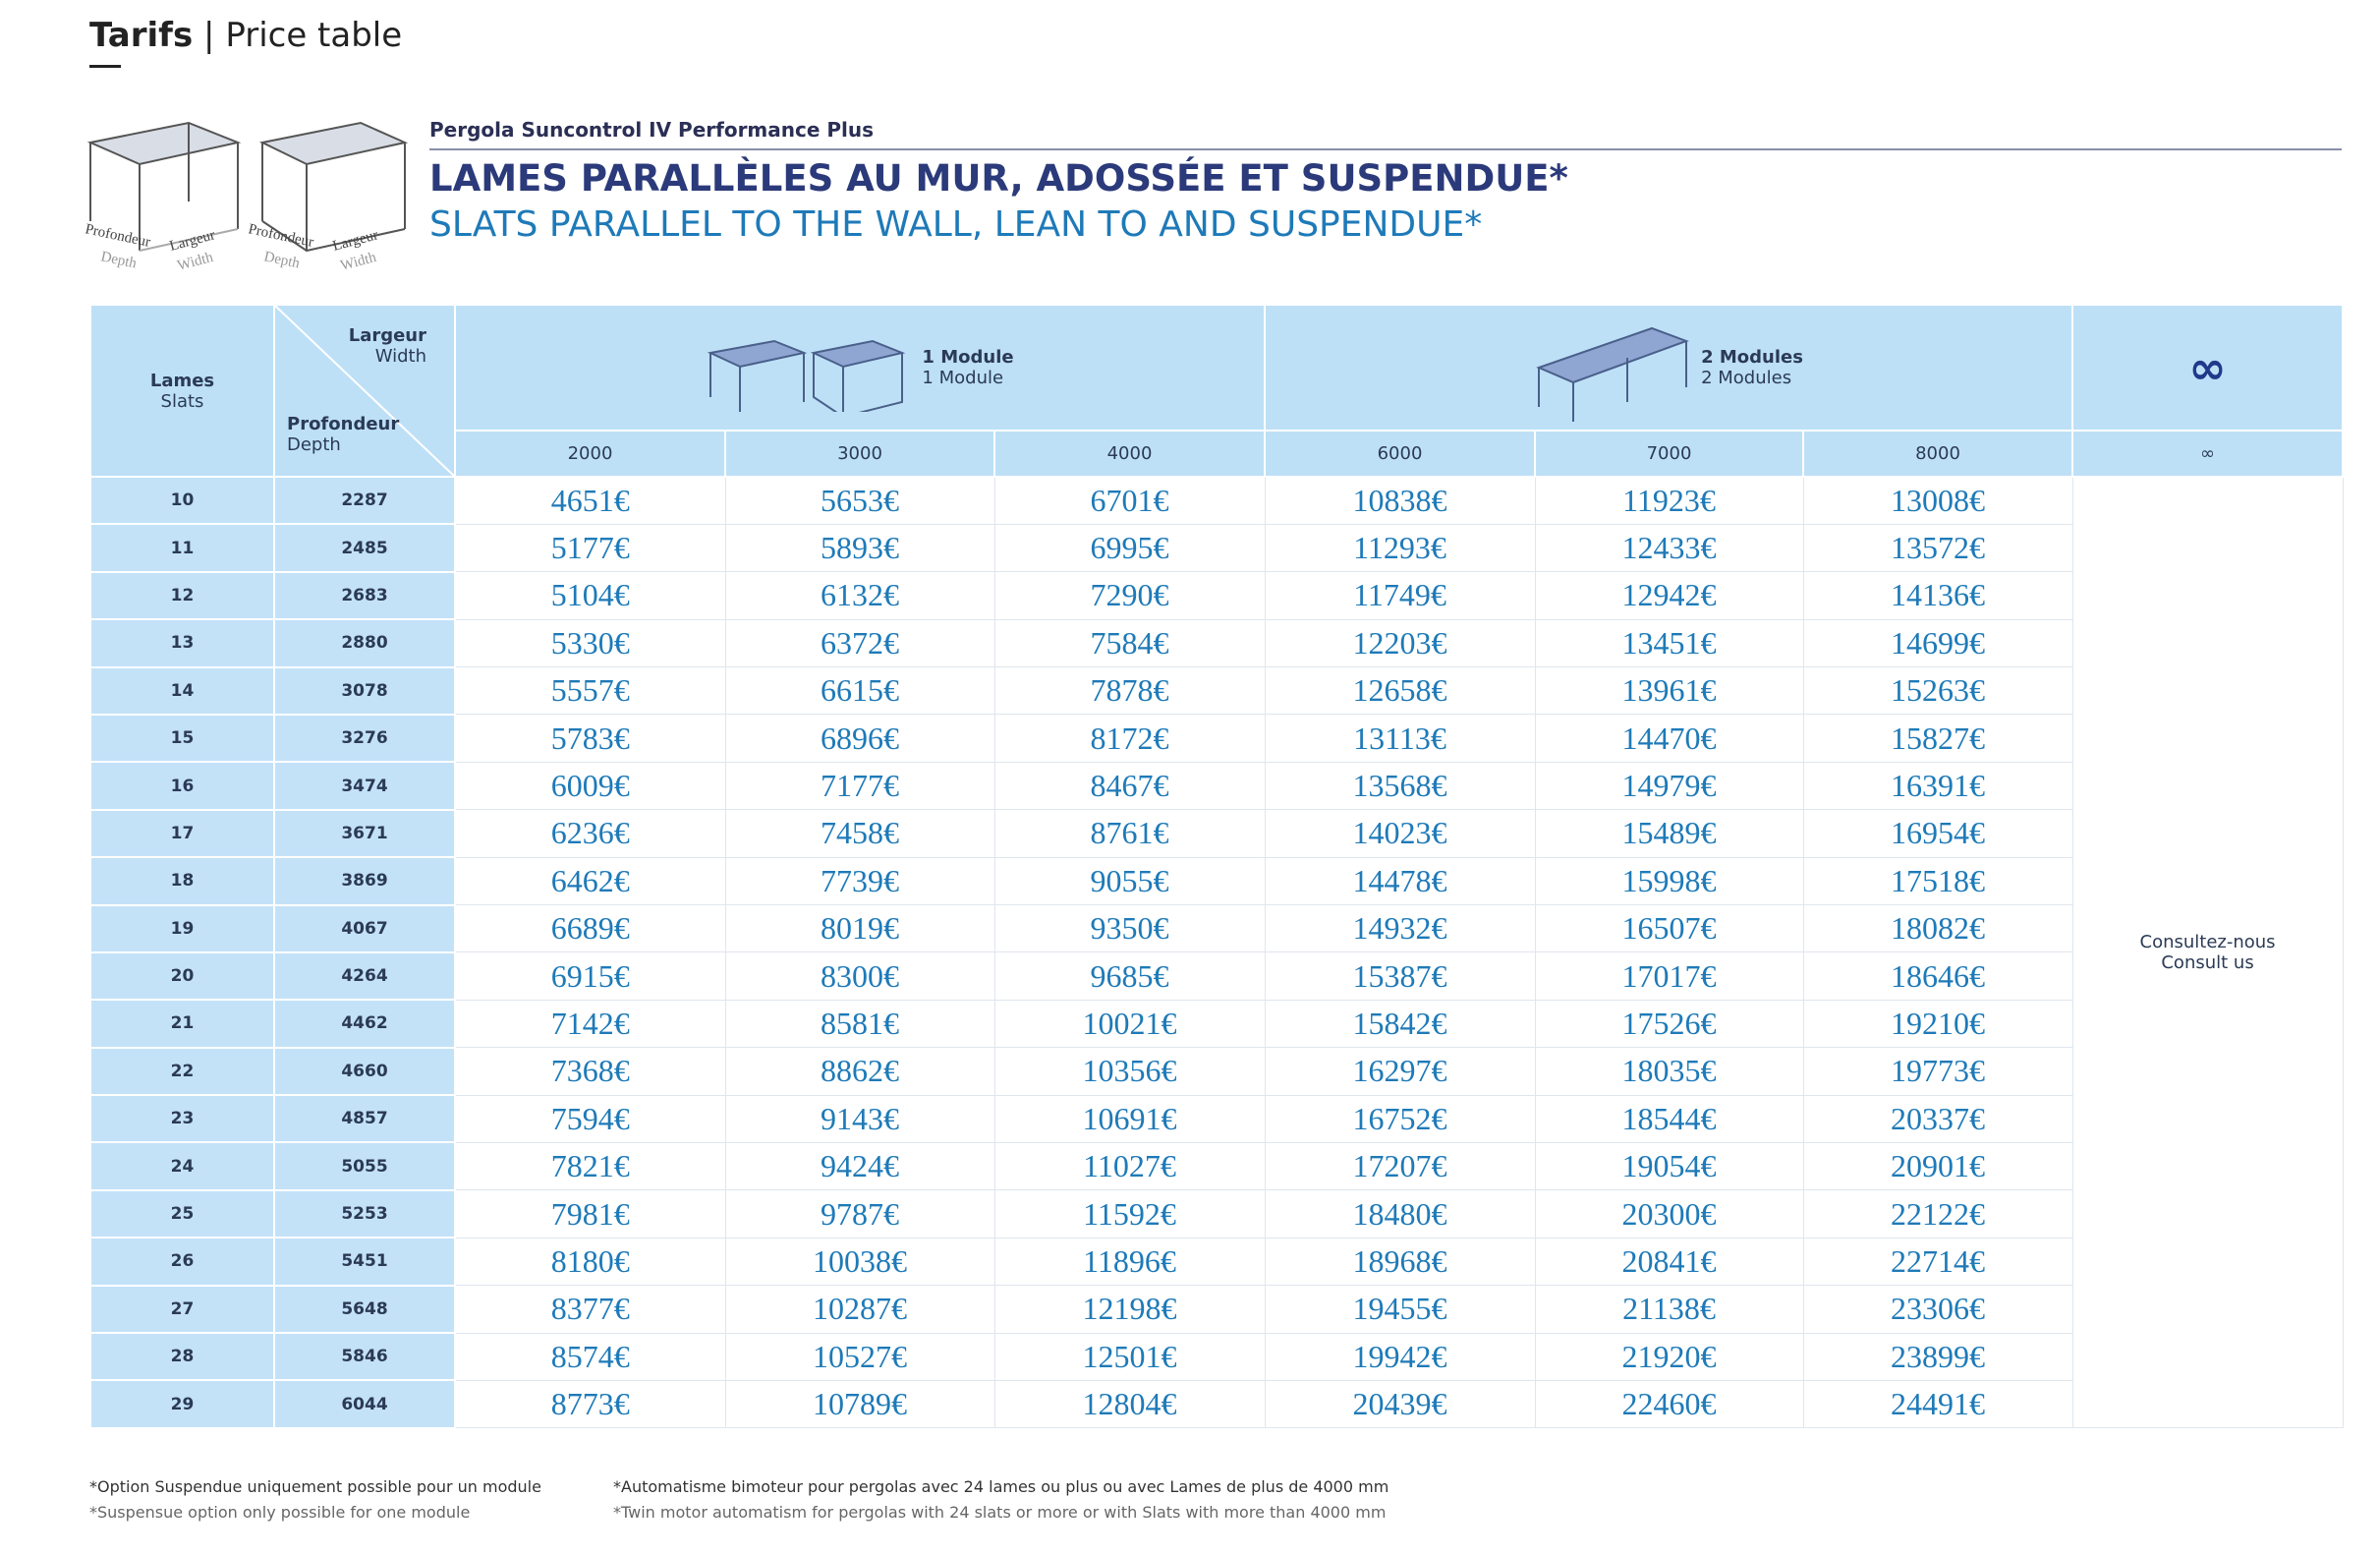 The image size is (2380, 1555). Describe the element at coordinates (364, 976) in the screenshot. I see `depth-cell: 4264` at that location.